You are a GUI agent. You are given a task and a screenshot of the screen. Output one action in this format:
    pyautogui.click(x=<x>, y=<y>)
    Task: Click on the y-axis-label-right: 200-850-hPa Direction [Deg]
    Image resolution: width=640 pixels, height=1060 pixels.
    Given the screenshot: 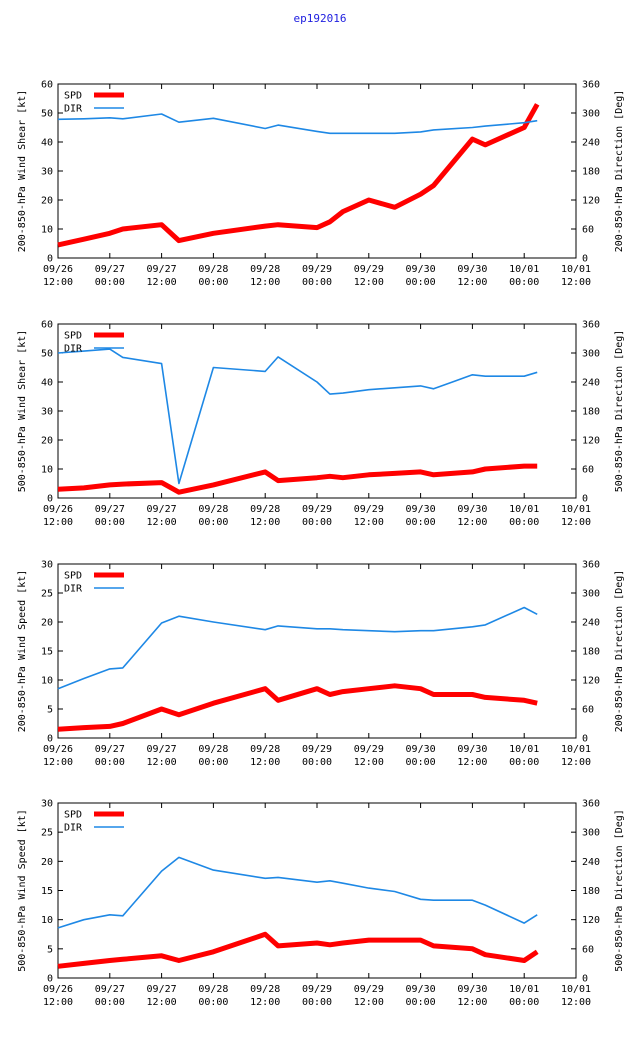 What is the action you would take?
    pyautogui.click(x=619, y=171)
    